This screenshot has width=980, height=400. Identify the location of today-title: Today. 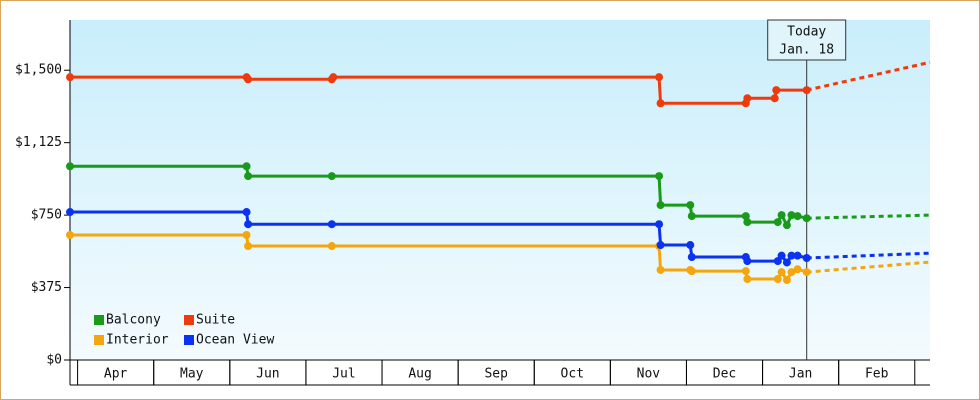
(806, 32).